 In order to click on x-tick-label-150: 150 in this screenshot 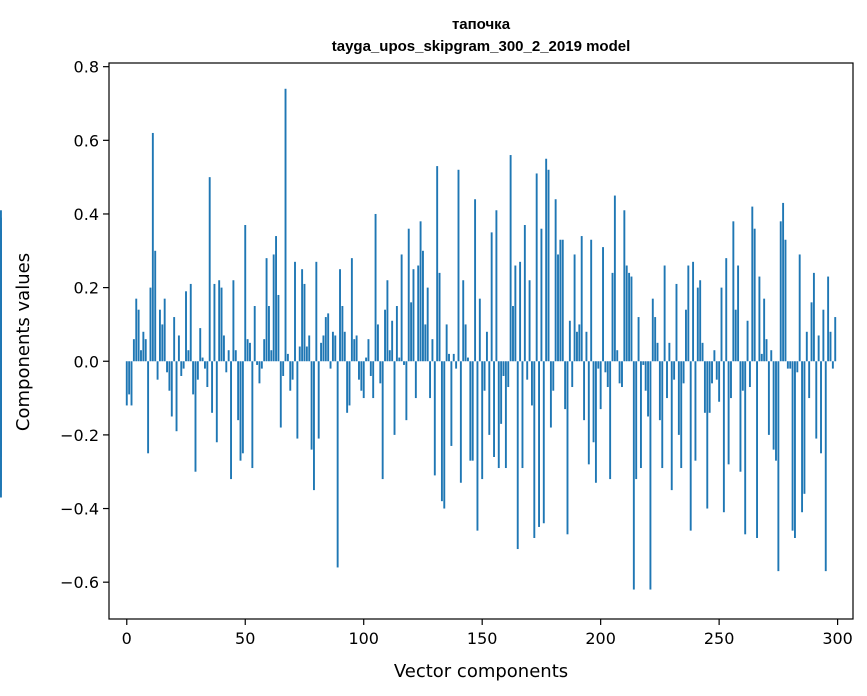, I will do `click(482, 638)`.